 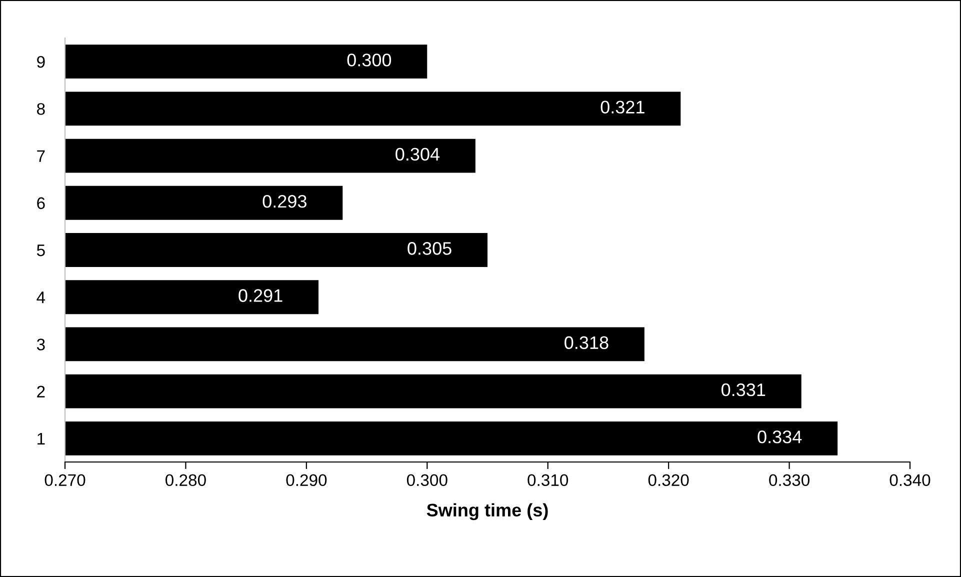 I want to click on data-label: 0.321, so click(x=622, y=107).